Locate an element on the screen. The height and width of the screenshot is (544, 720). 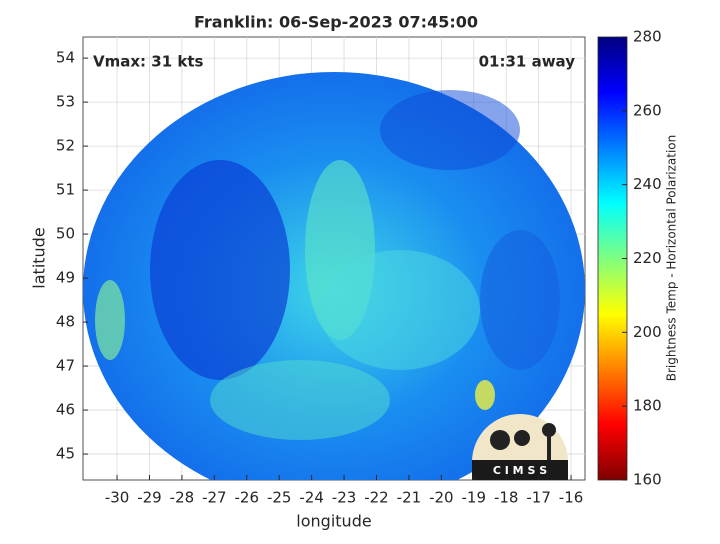
annotation: Vmax: 31 kts is located at coordinates (148, 62).